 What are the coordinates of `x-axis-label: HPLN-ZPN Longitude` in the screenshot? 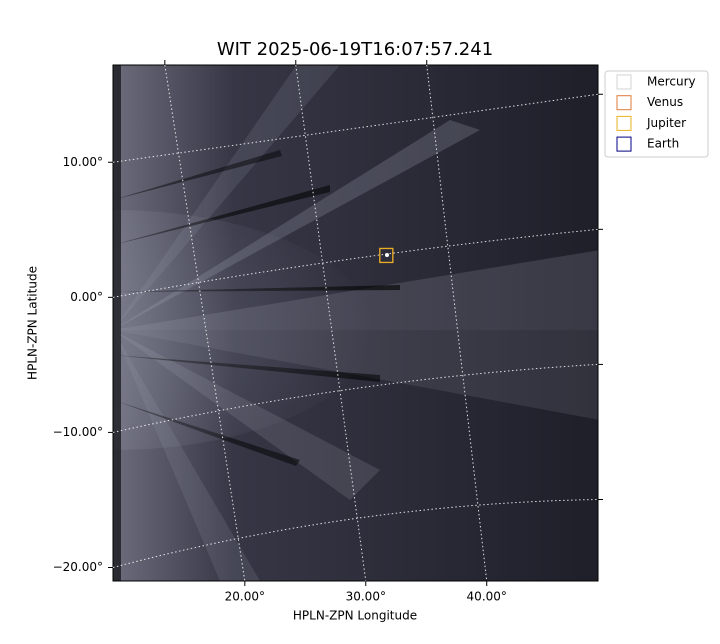 It's located at (355, 616).